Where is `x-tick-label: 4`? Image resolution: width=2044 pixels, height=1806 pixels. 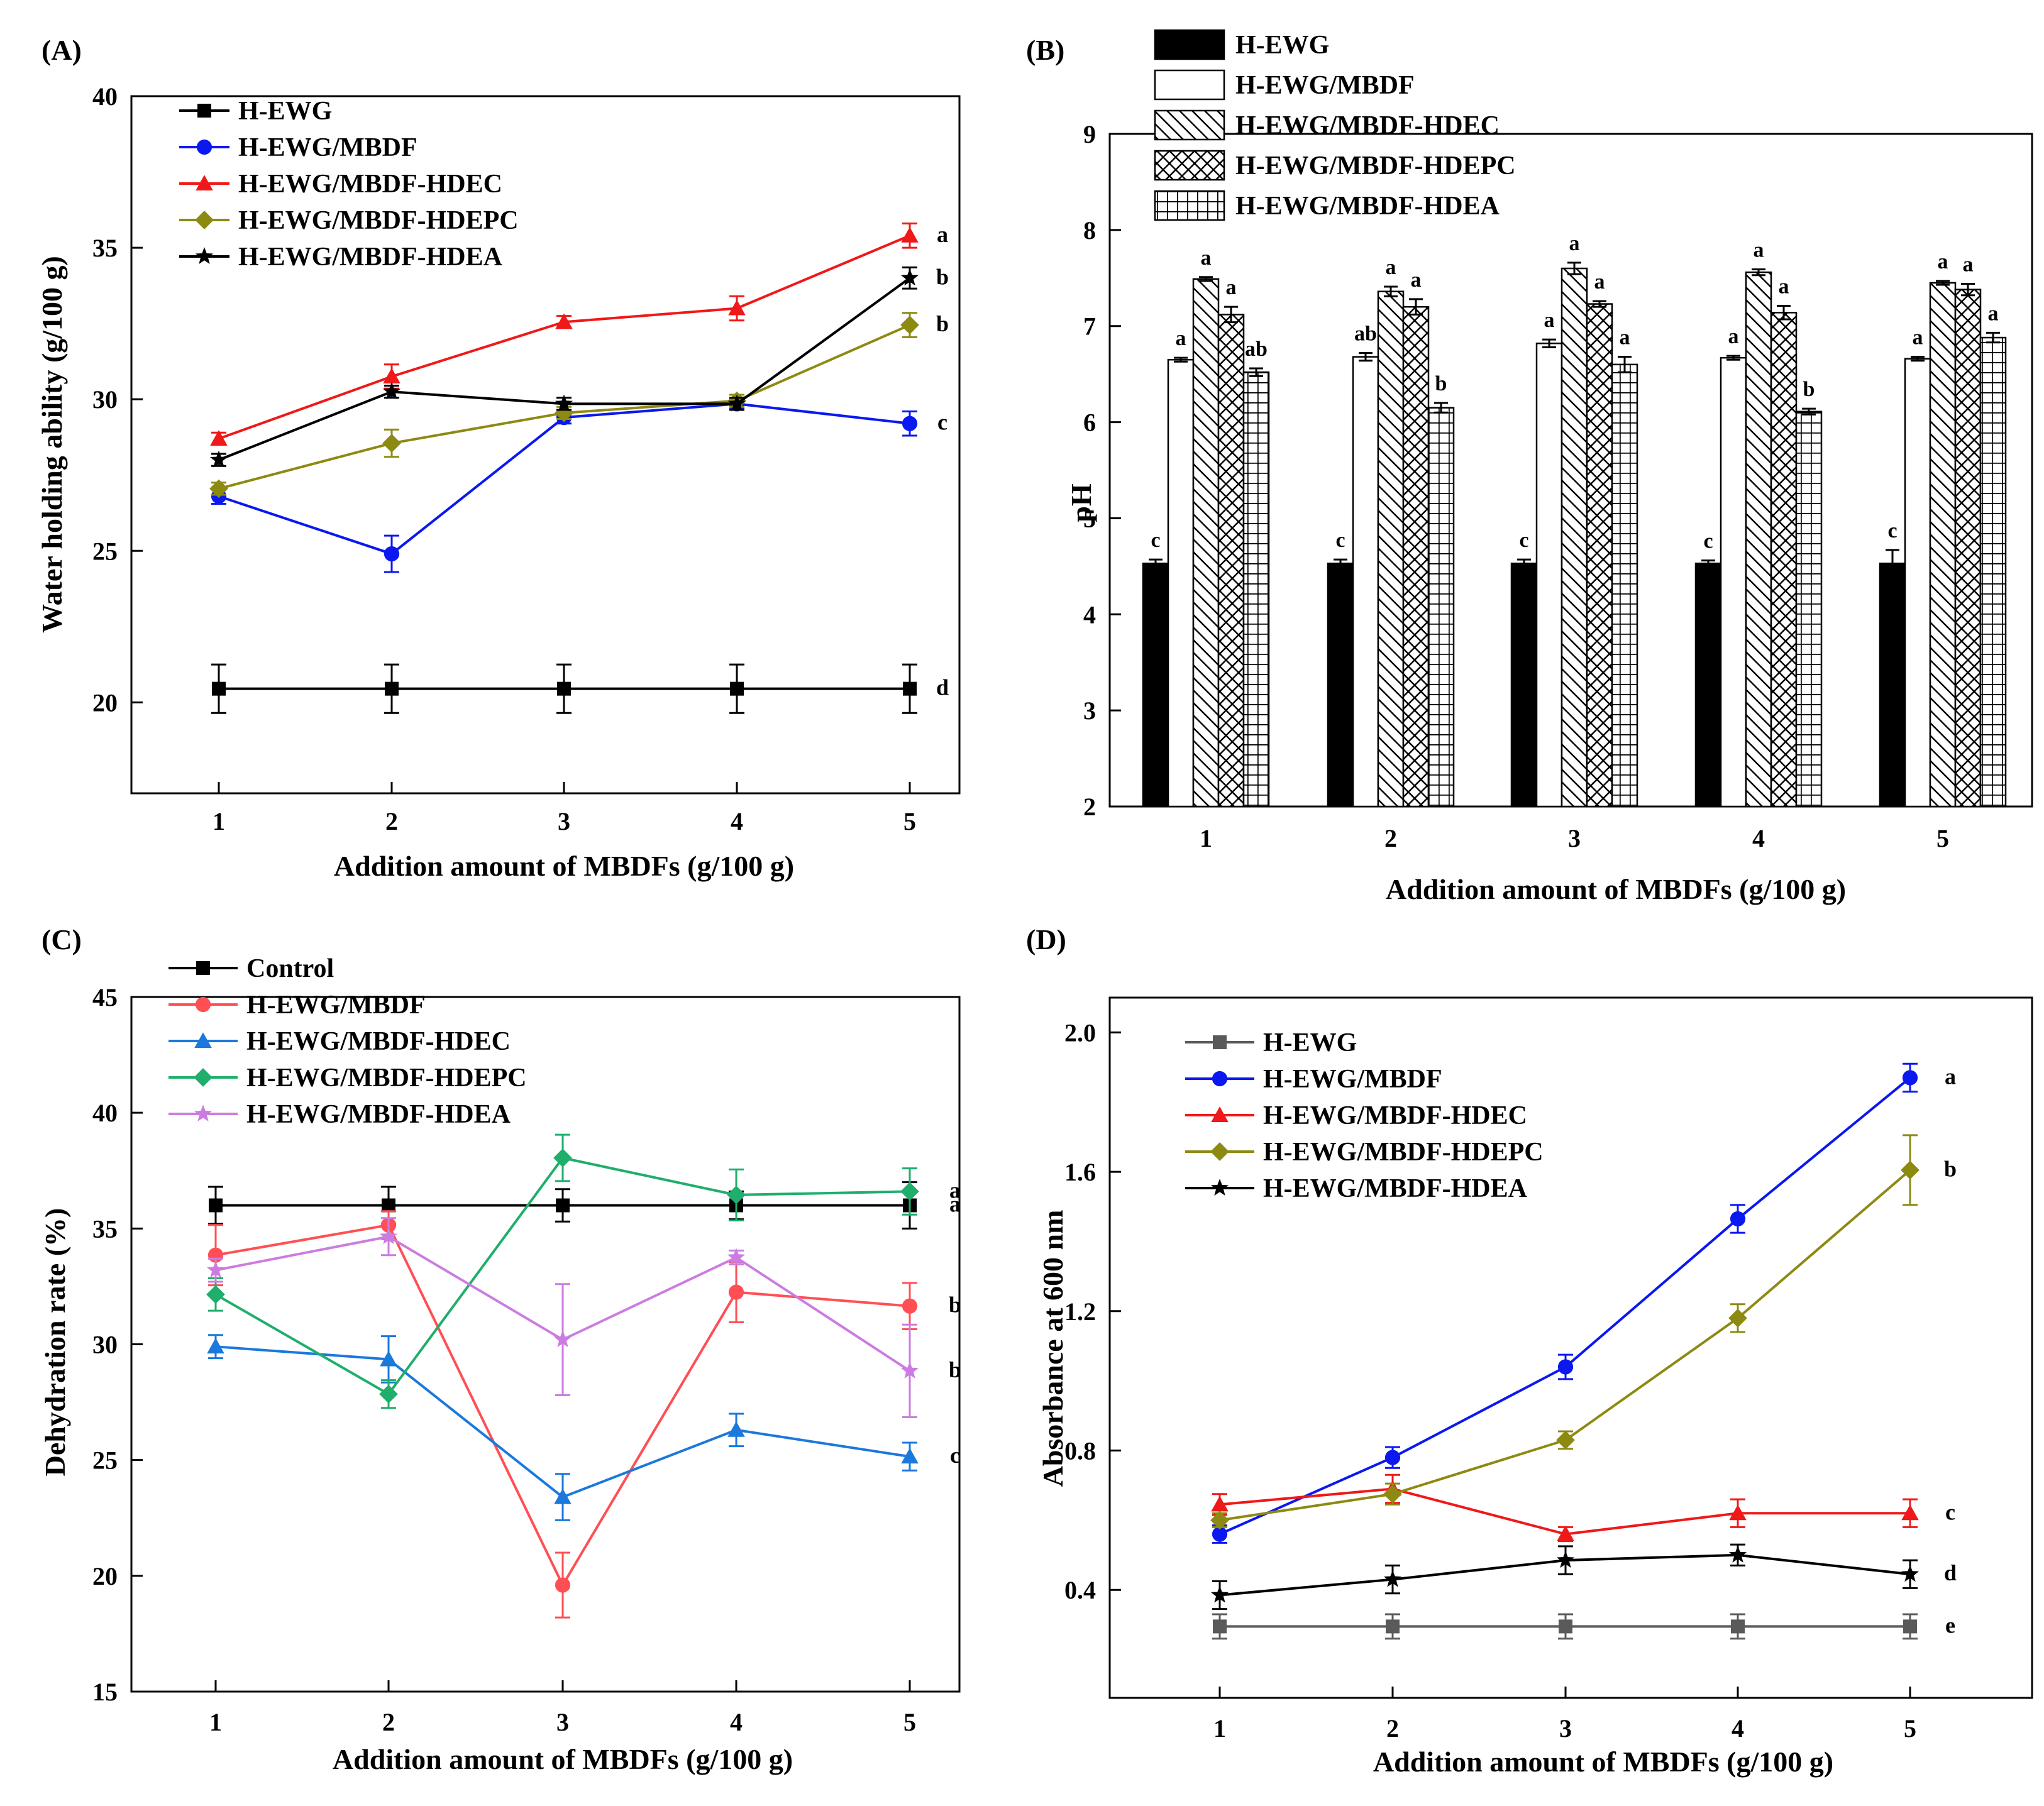 x-tick-label: 4 is located at coordinates (1758, 838).